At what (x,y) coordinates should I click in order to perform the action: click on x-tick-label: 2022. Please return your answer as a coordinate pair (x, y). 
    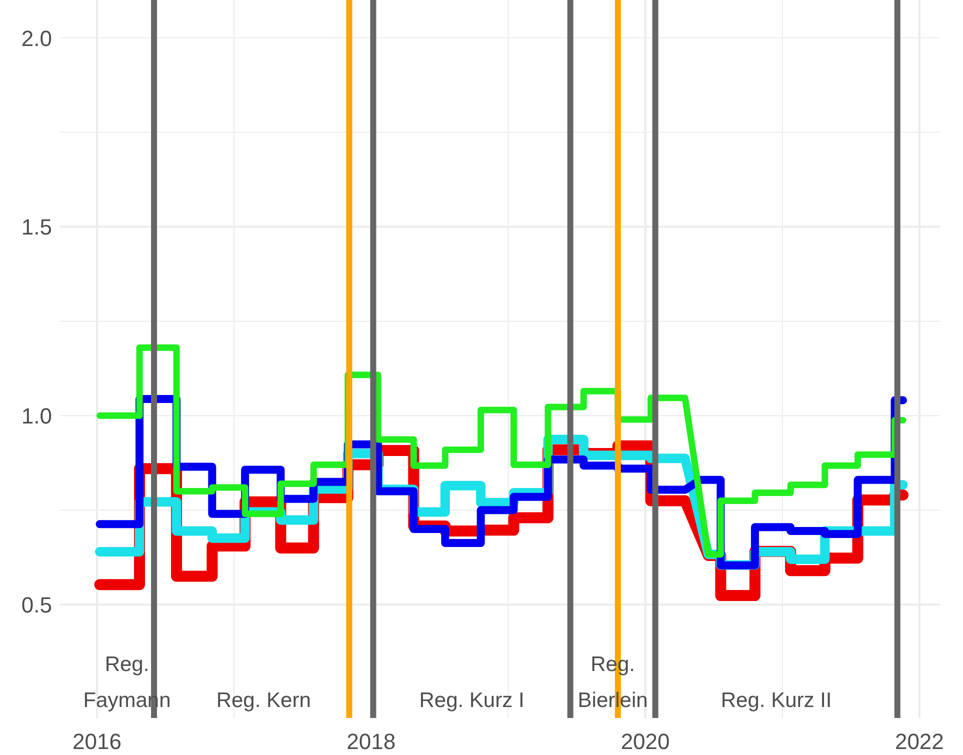
    Looking at the image, I should click on (919, 741).